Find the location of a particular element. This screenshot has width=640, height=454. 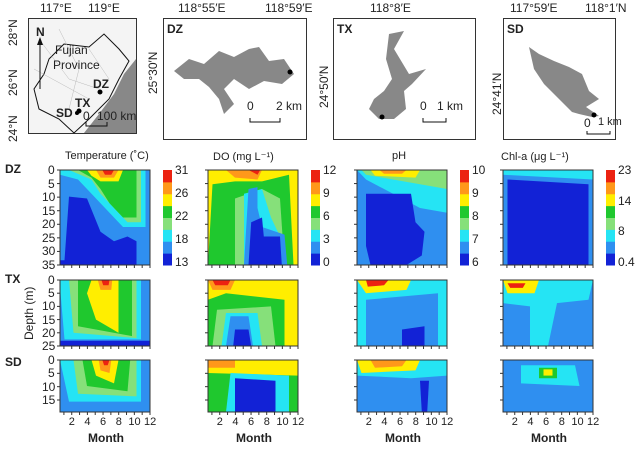

dz-reservoir-shape is located at coordinates (234, 85).